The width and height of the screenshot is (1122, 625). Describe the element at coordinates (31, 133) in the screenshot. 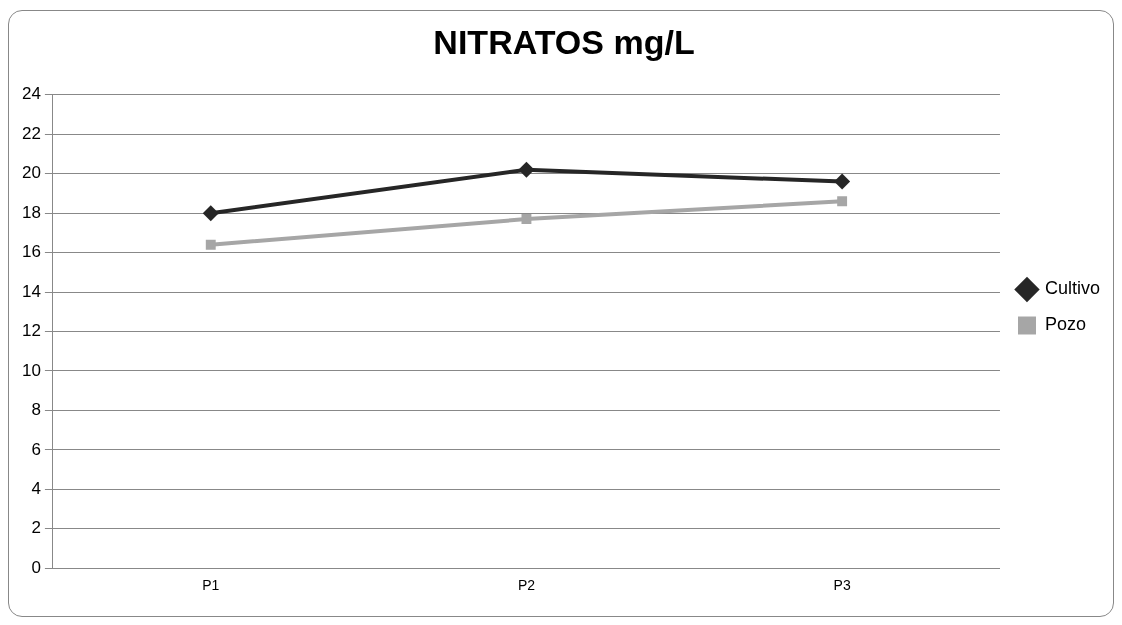

I see `y-tick-label: 22` at that location.